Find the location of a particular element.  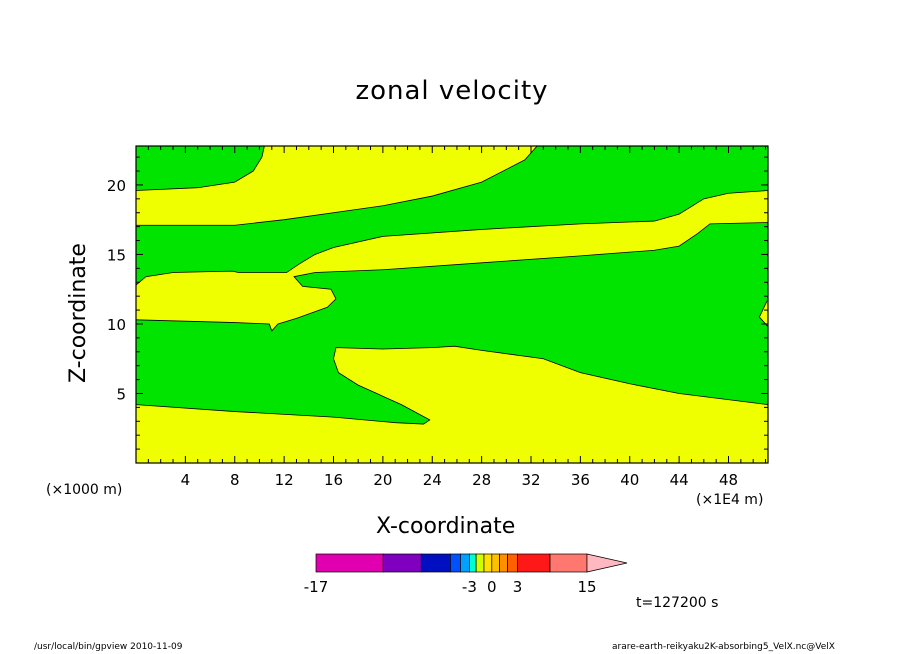

x-tick-label: 4 is located at coordinates (186, 480).